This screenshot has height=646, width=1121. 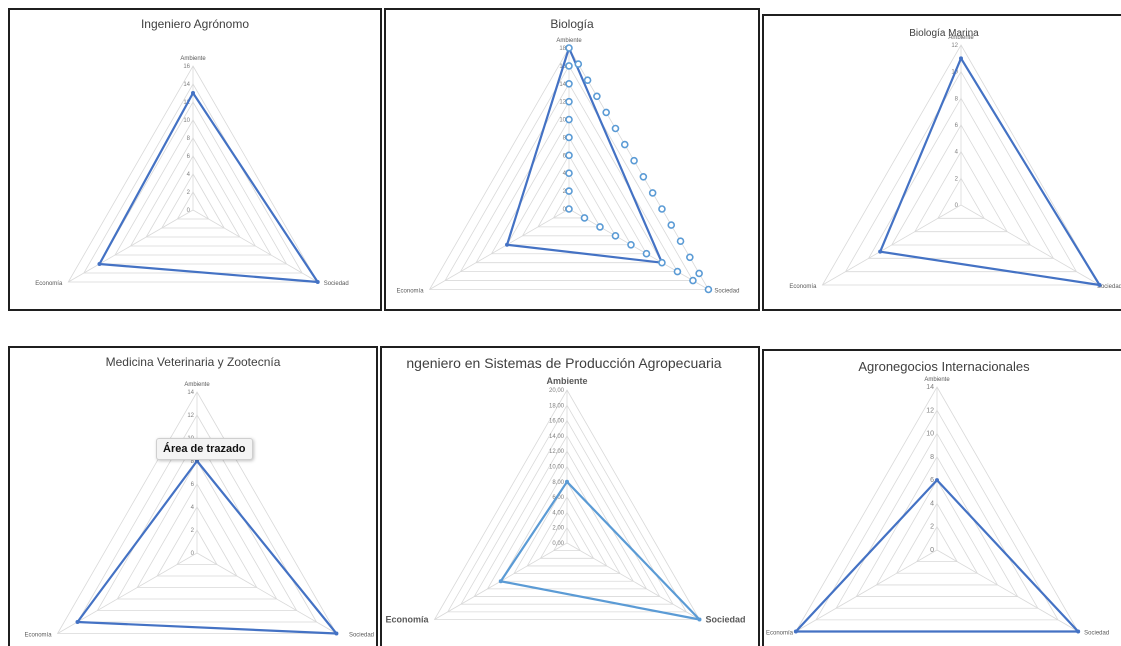 What do you see at coordinates (932, 457) in the screenshot?
I see `tick-label: 8` at bounding box center [932, 457].